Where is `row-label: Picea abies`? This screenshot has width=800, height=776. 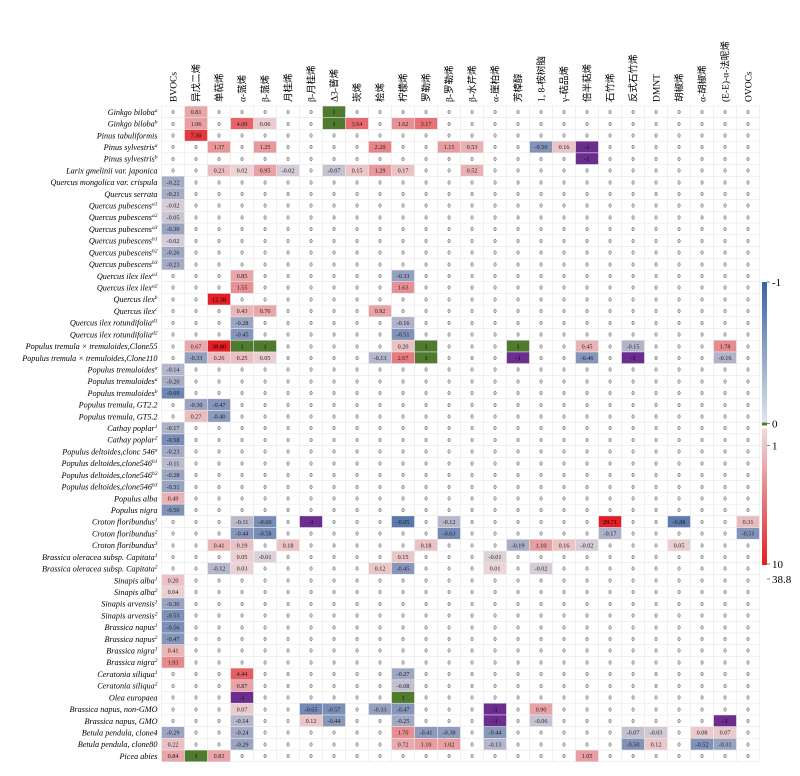
row-label: Picea abies is located at coordinates (138, 756).